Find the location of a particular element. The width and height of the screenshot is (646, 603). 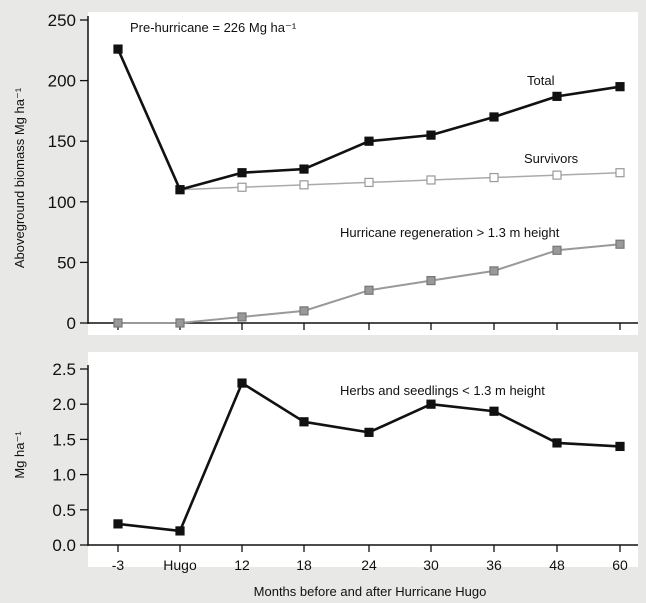

x-tick-label: 24 is located at coordinates (369, 565).